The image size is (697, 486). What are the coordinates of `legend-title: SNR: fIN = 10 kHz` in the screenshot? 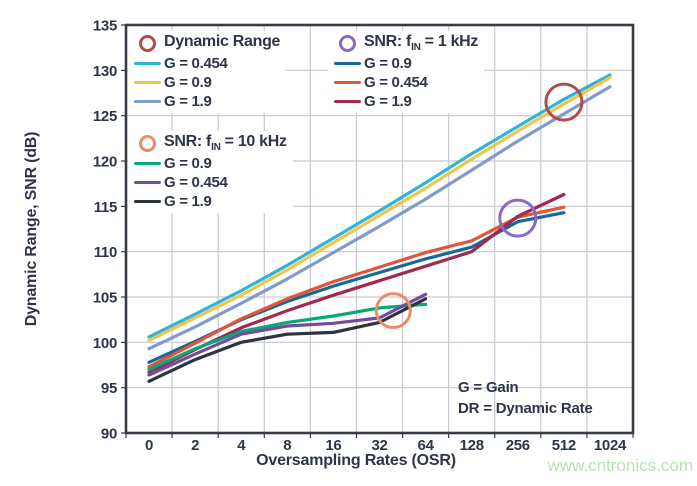 It's located at (225, 143).